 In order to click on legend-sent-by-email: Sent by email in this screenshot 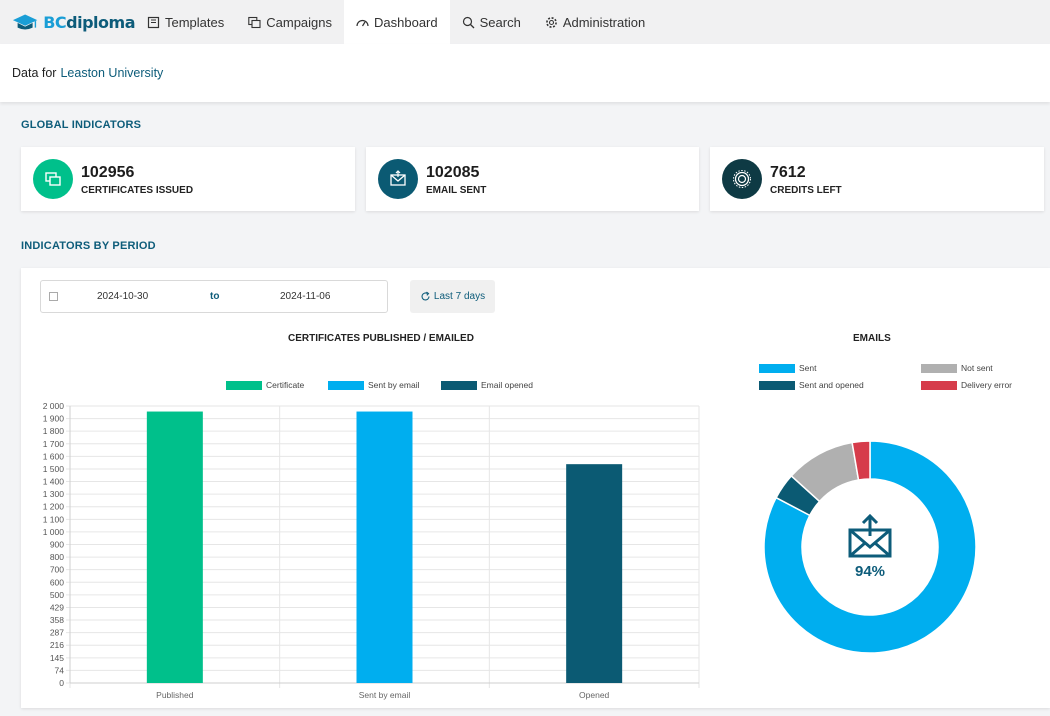, I will do `click(374, 385)`.